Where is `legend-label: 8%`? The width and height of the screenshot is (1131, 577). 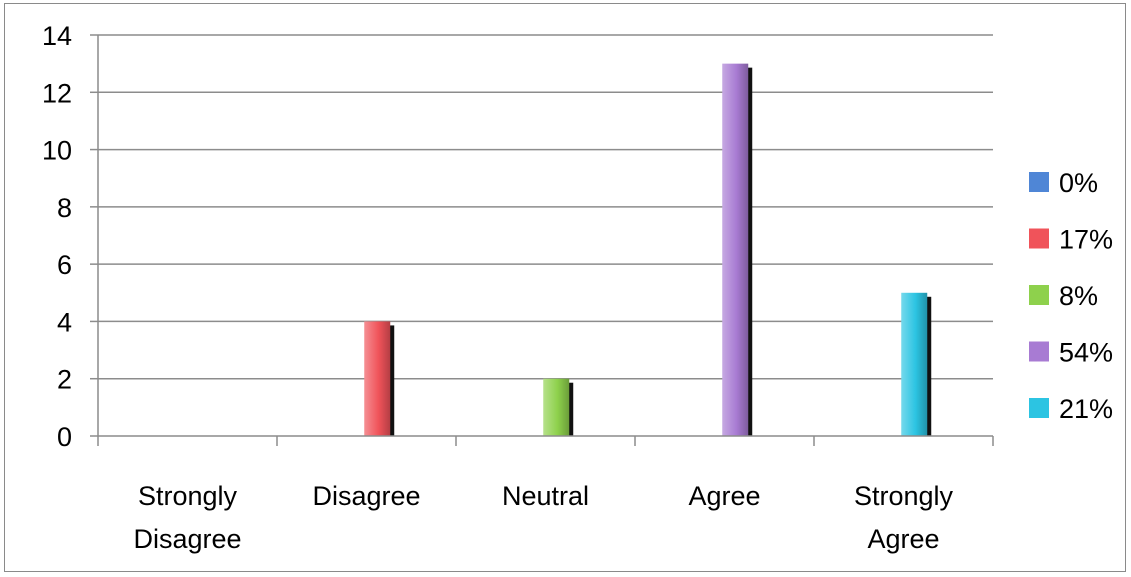
legend-label: 8% is located at coordinates (1078, 296).